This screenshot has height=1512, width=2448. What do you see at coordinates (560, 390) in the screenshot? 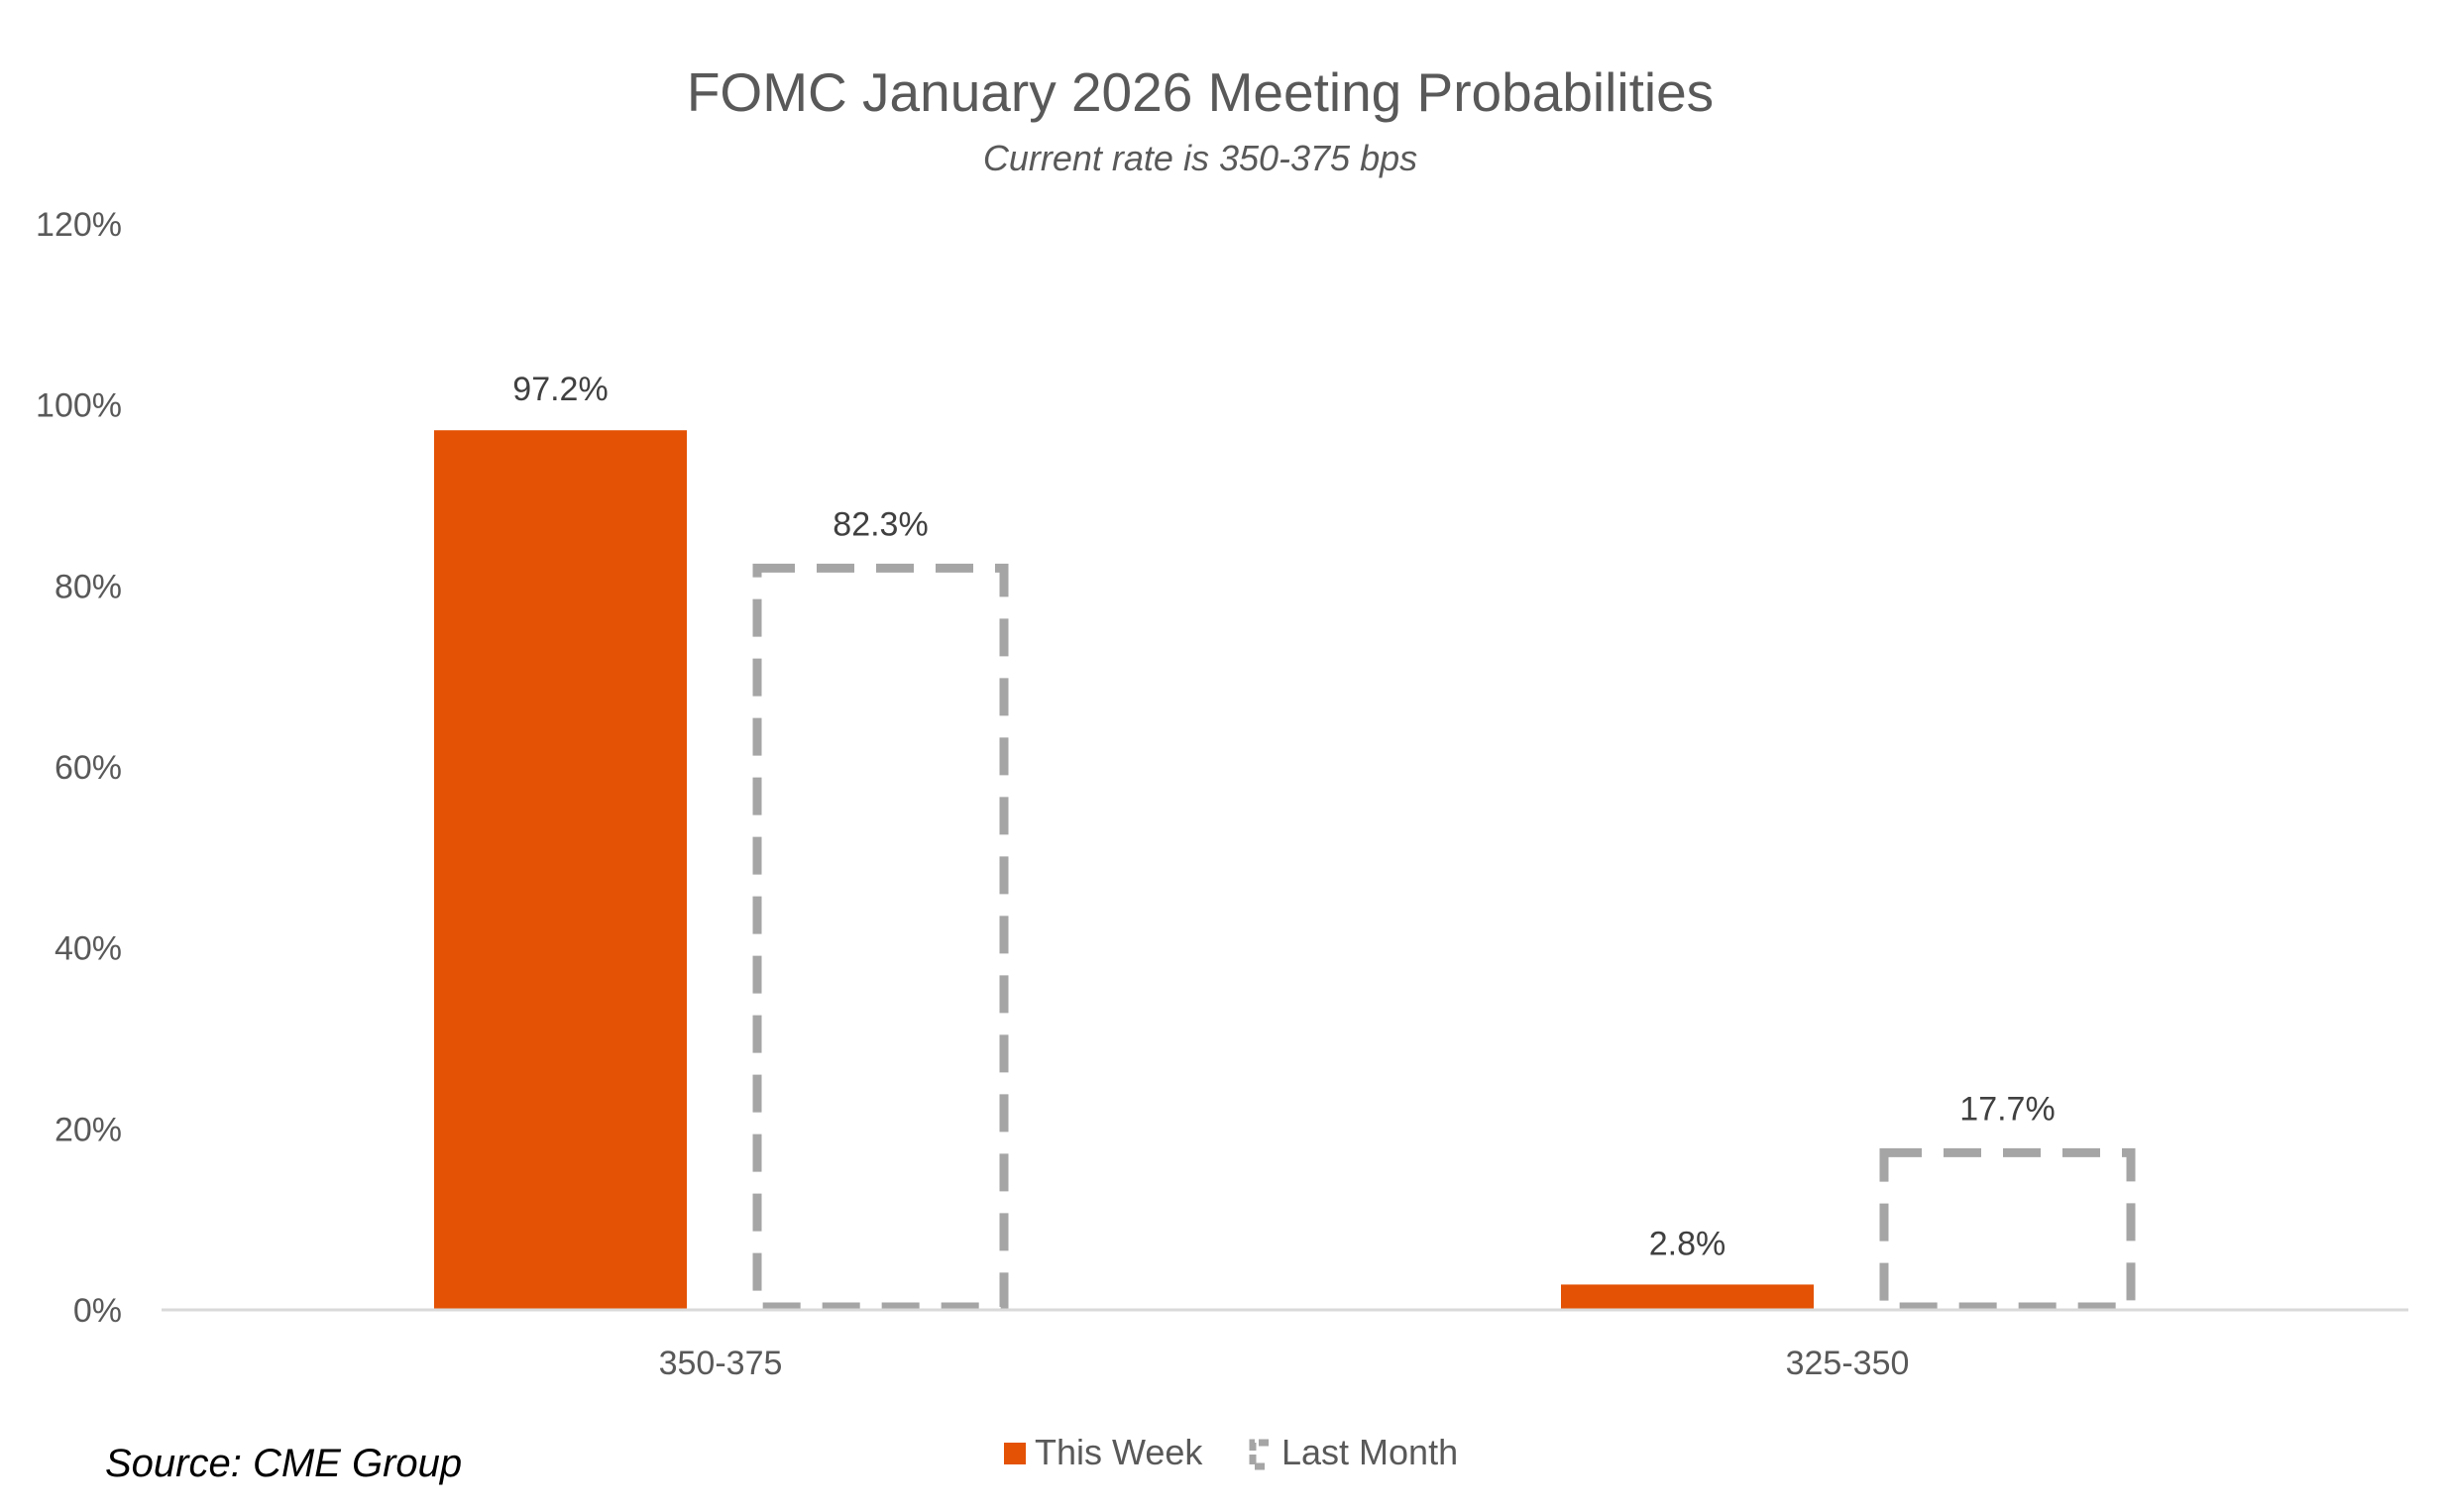
I see `data-label: 97.2%` at bounding box center [560, 390].